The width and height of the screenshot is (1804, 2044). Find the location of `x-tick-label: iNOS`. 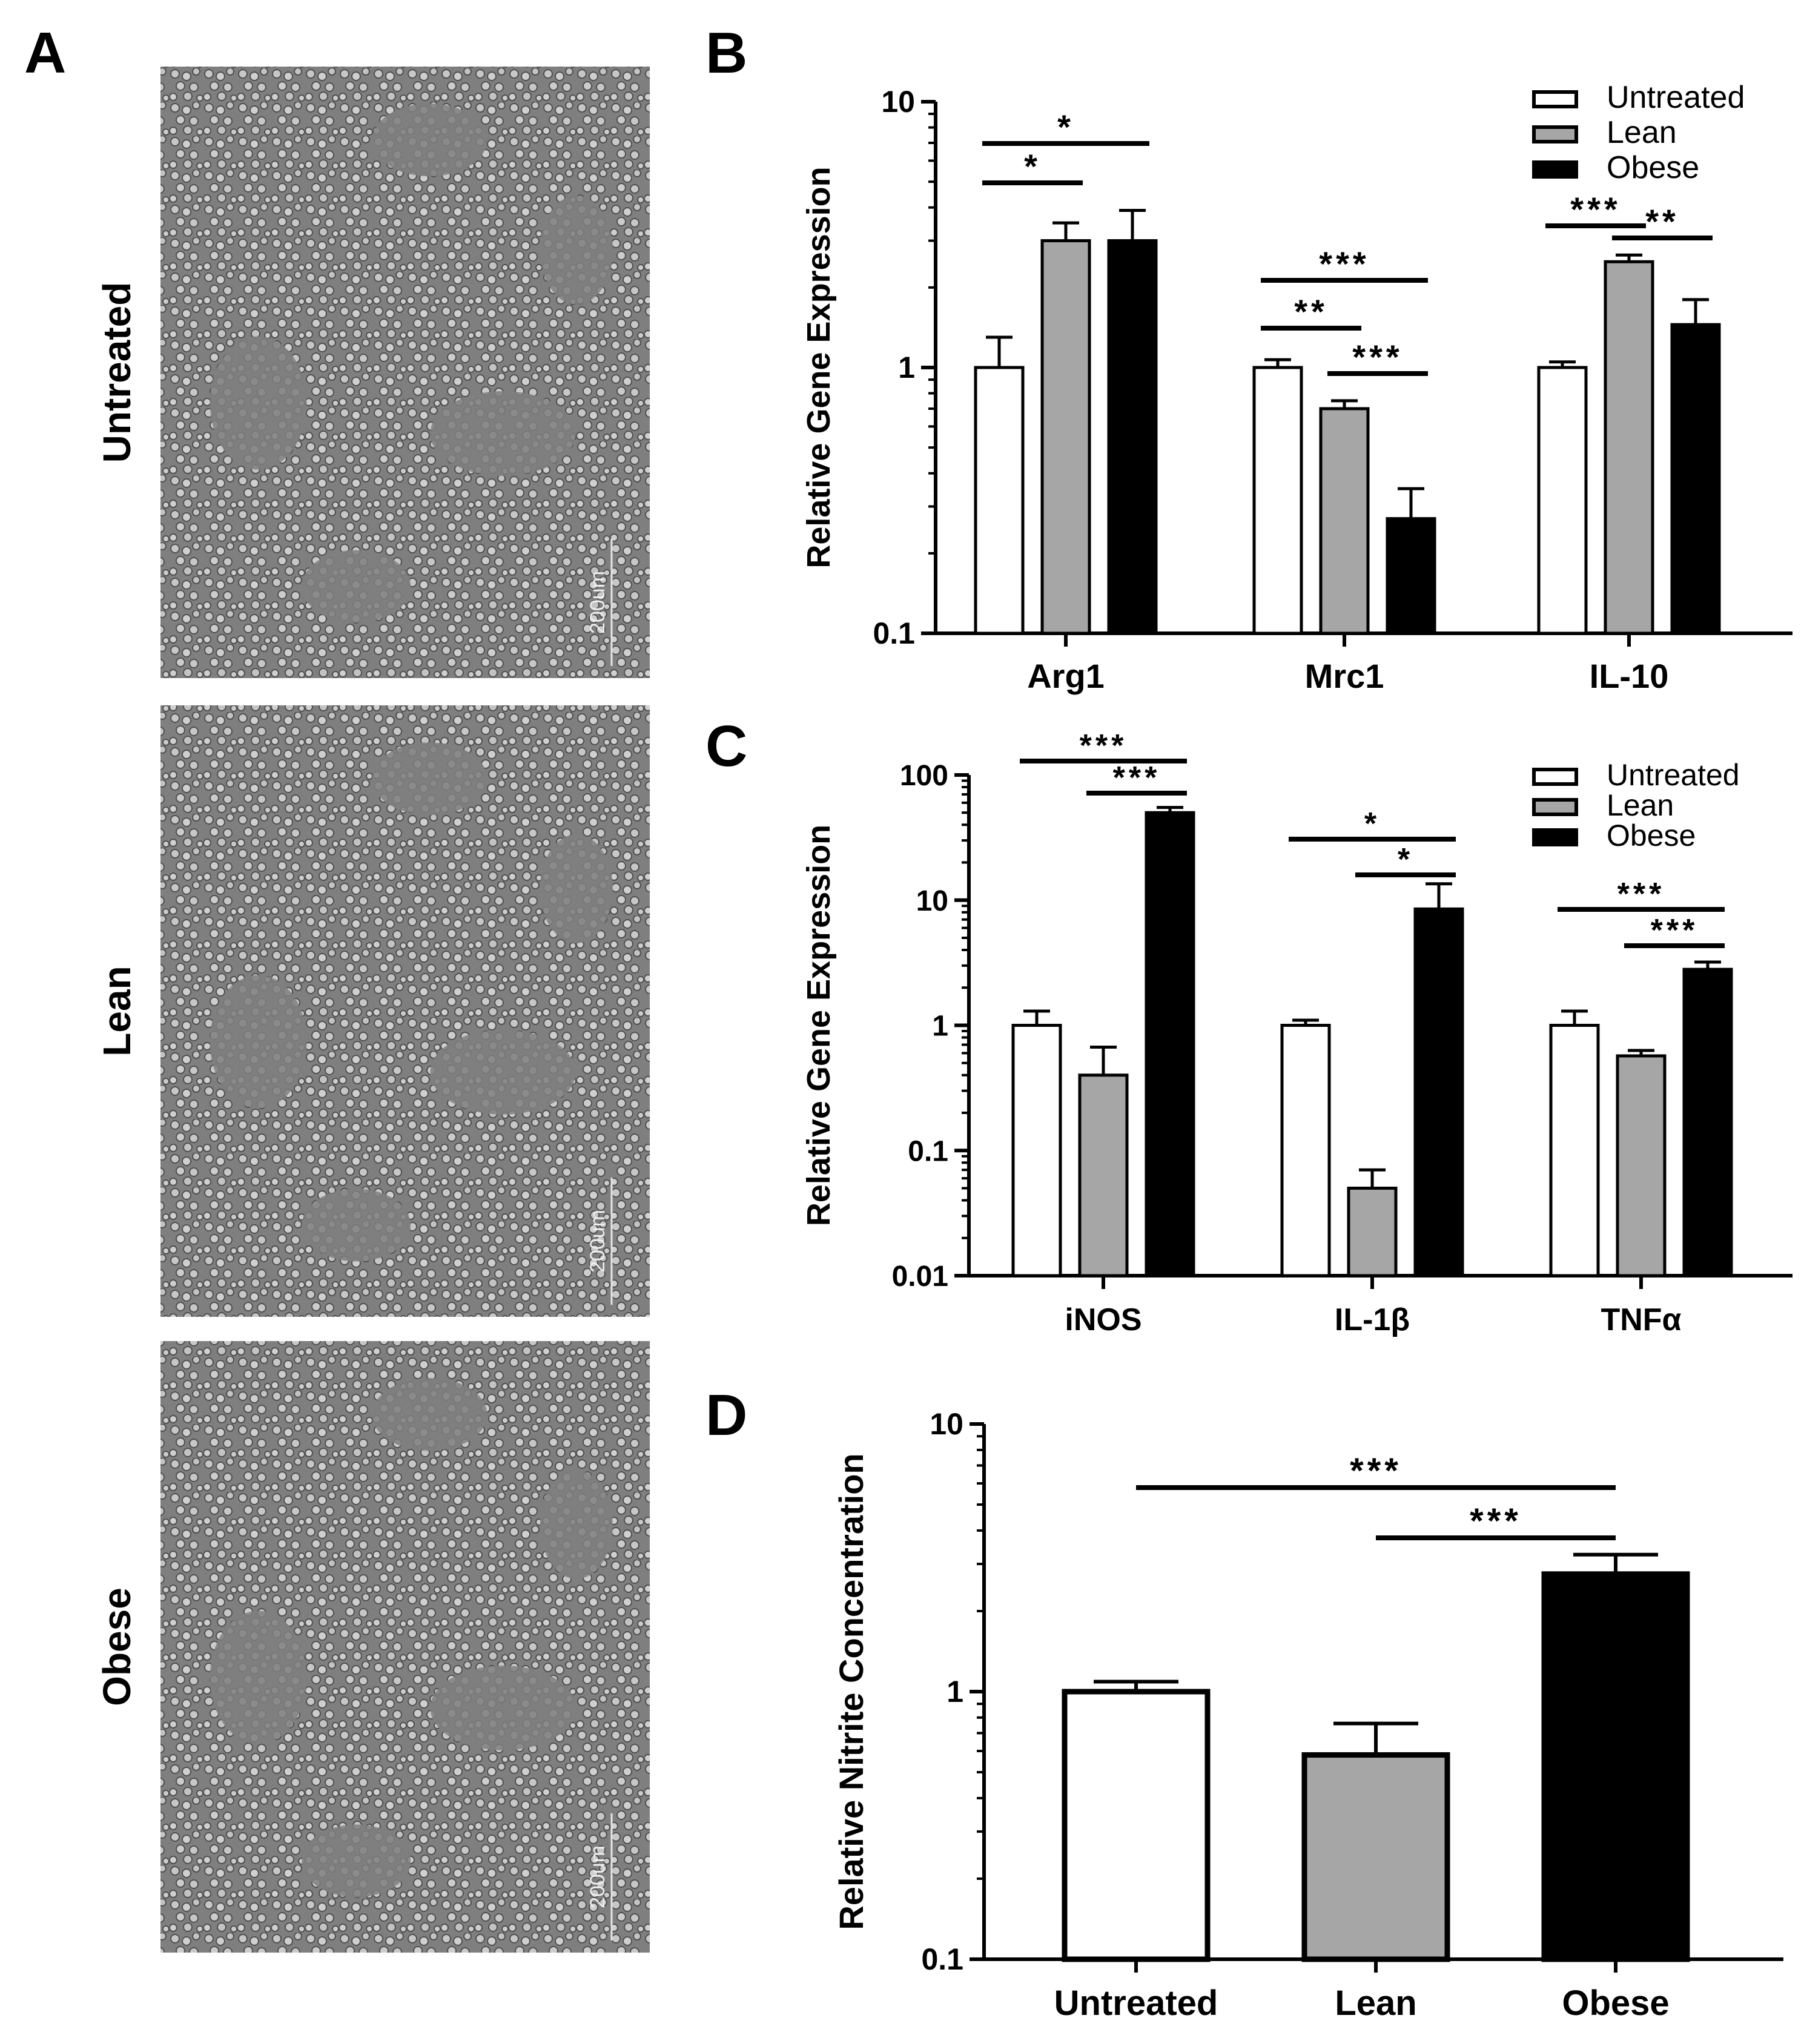

x-tick-label: iNOS is located at coordinates (1103, 1319).